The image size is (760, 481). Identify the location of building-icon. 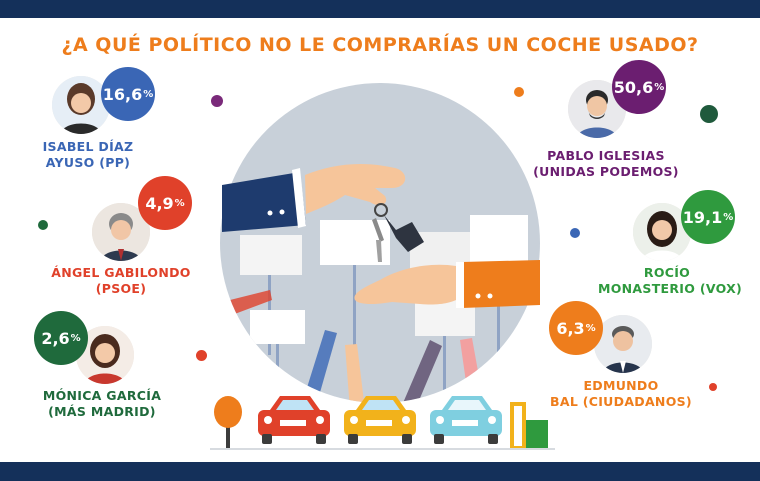
(529, 425).